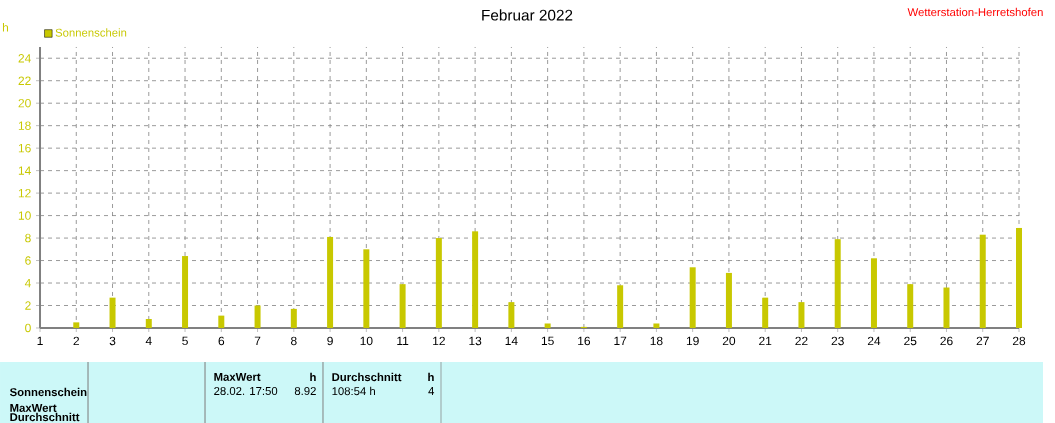  What do you see at coordinates (403, 340) in the screenshot?
I see `x-tick-label: 11` at bounding box center [403, 340].